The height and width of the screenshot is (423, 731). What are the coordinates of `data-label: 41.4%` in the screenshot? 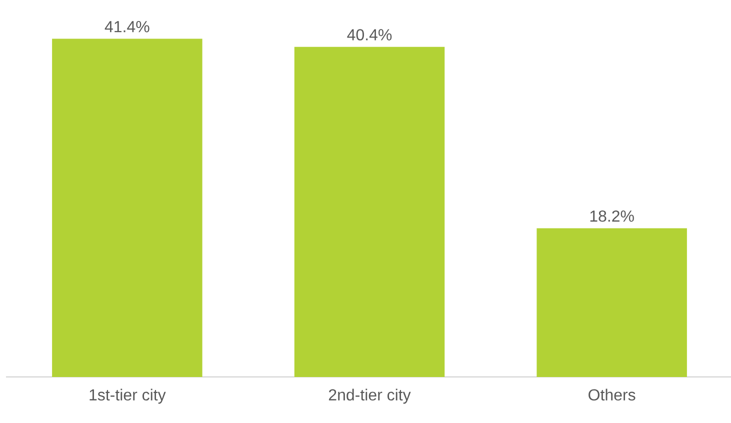 It's located at (127, 26).